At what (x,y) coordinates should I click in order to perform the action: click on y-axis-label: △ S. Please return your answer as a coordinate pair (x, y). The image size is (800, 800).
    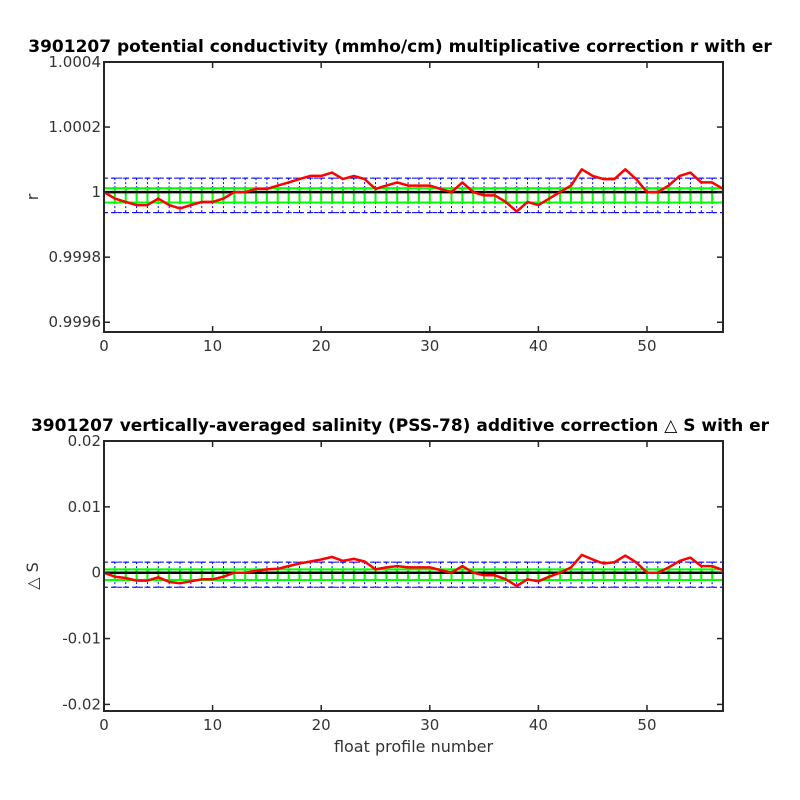
    Looking at the image, I should click on (32, 576).